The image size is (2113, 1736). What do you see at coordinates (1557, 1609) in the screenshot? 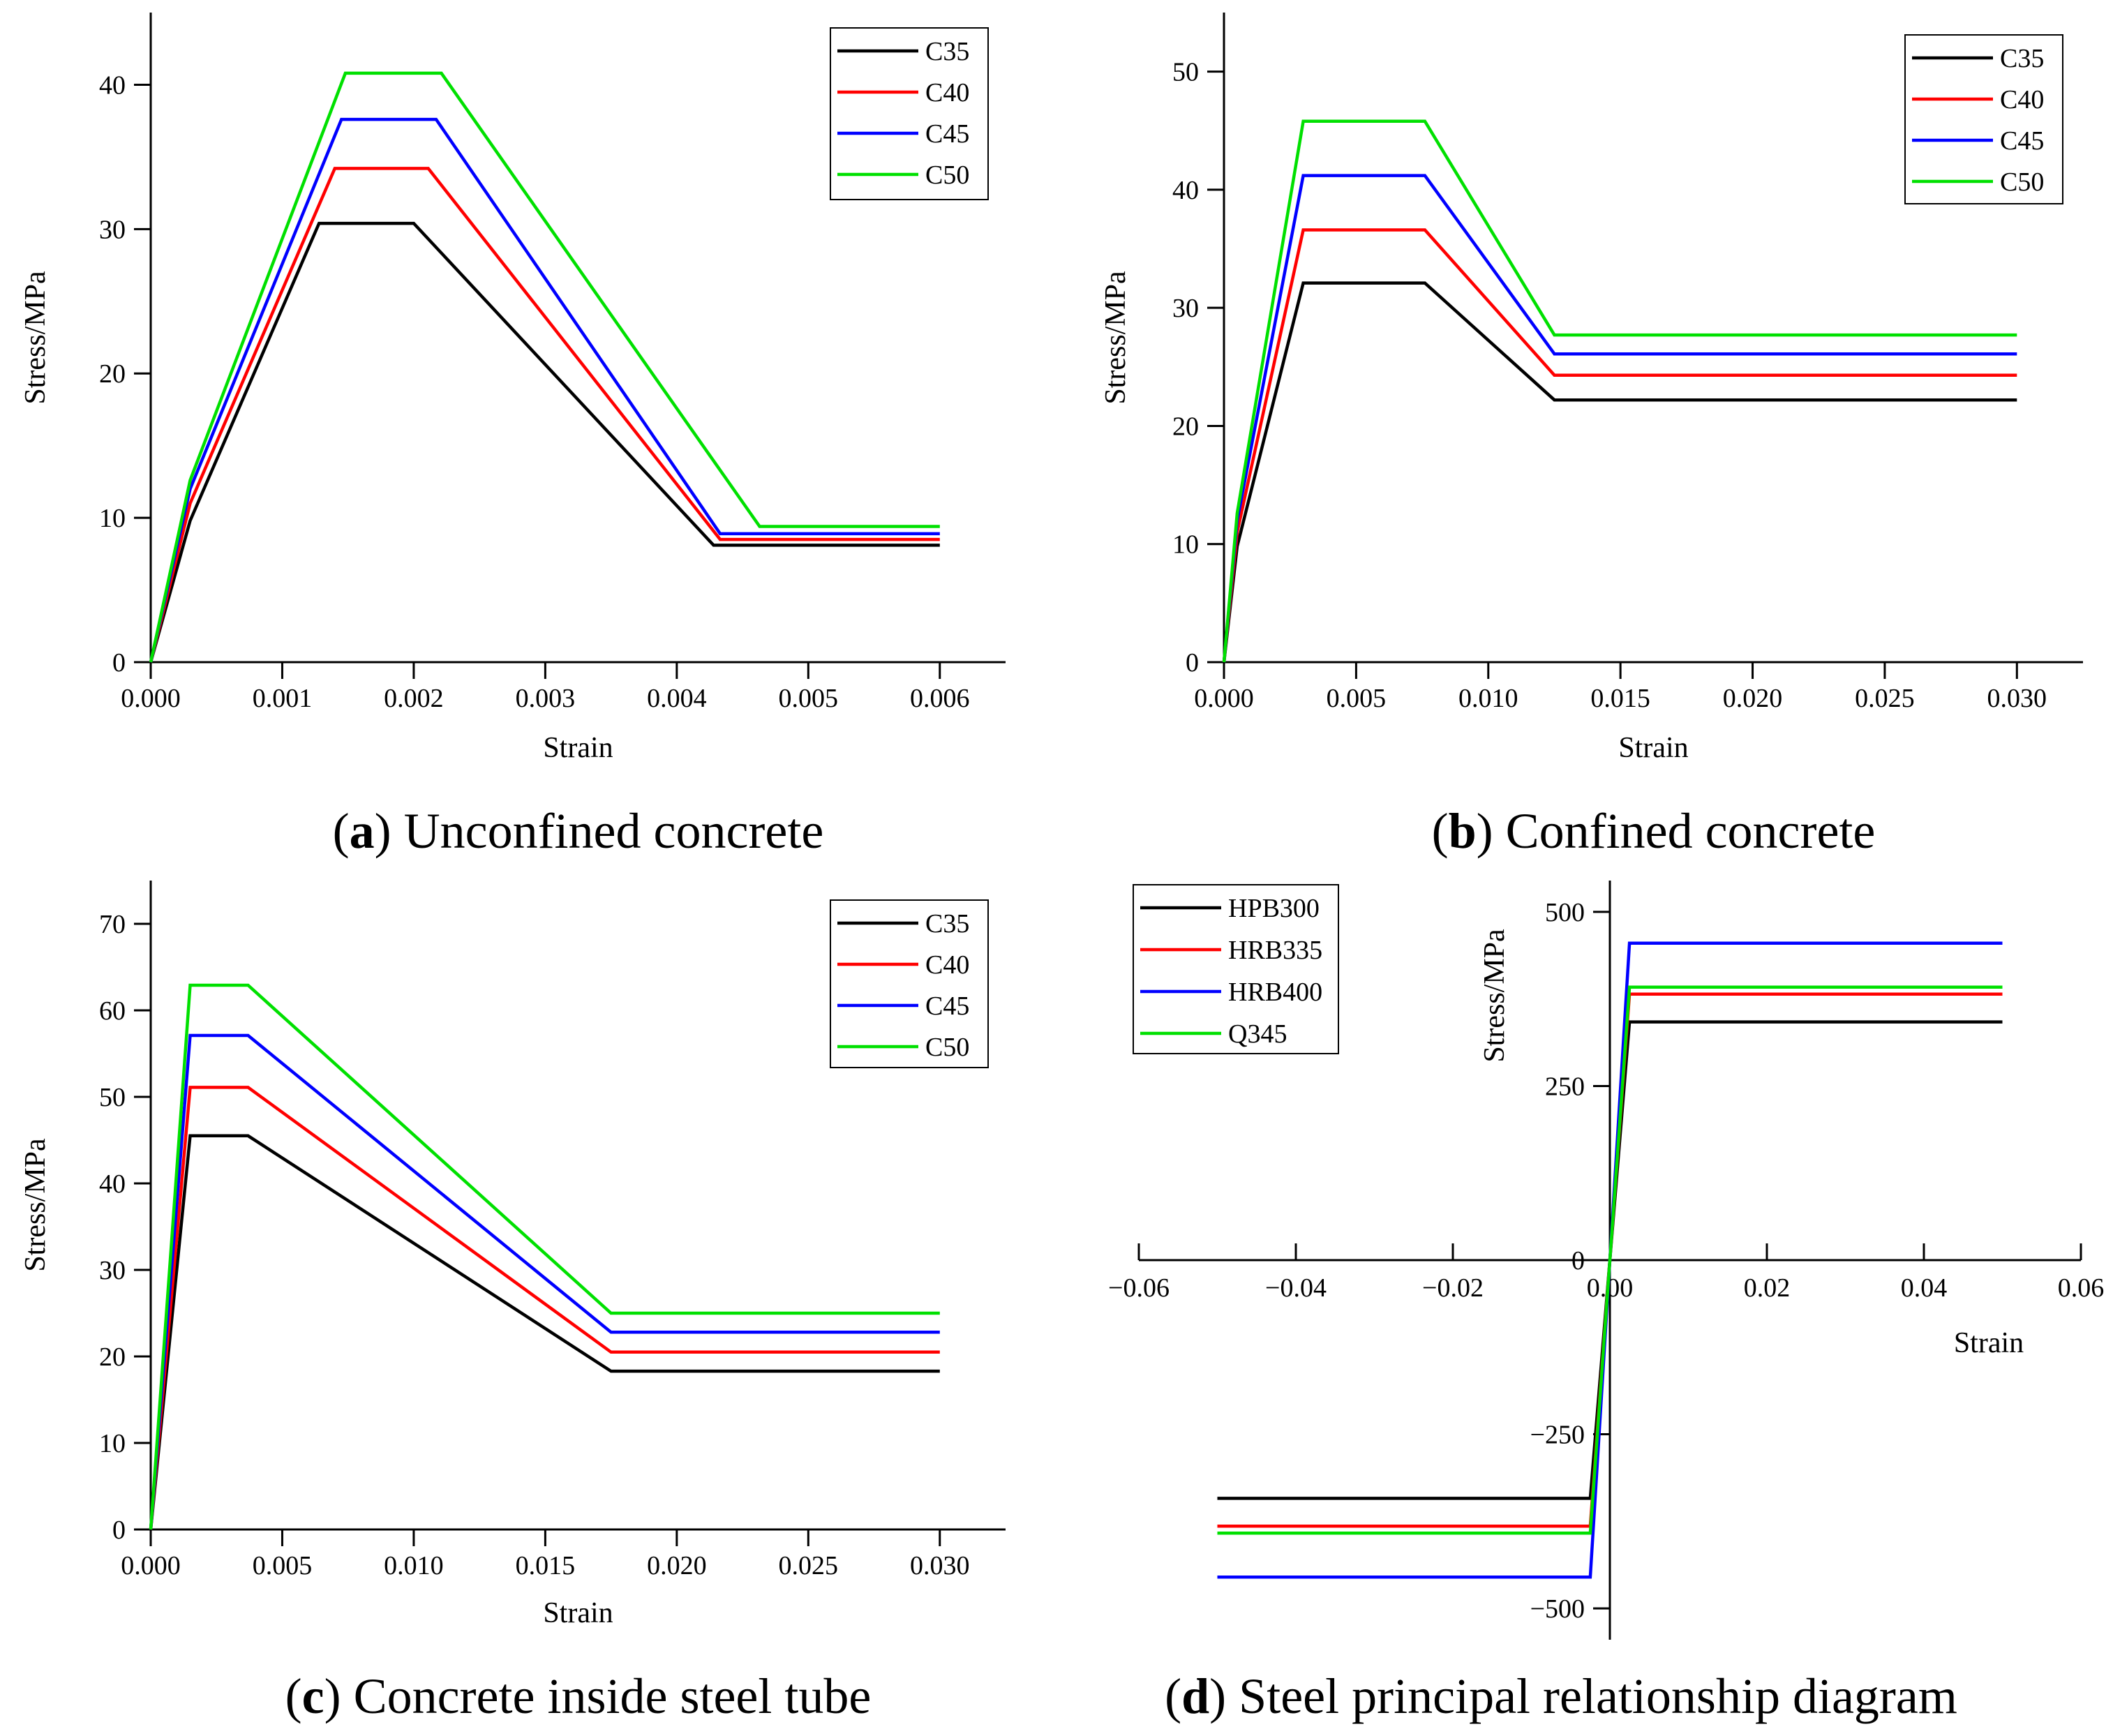
I see `y-tick-label: −500` at bounding box center [1557, 1609].